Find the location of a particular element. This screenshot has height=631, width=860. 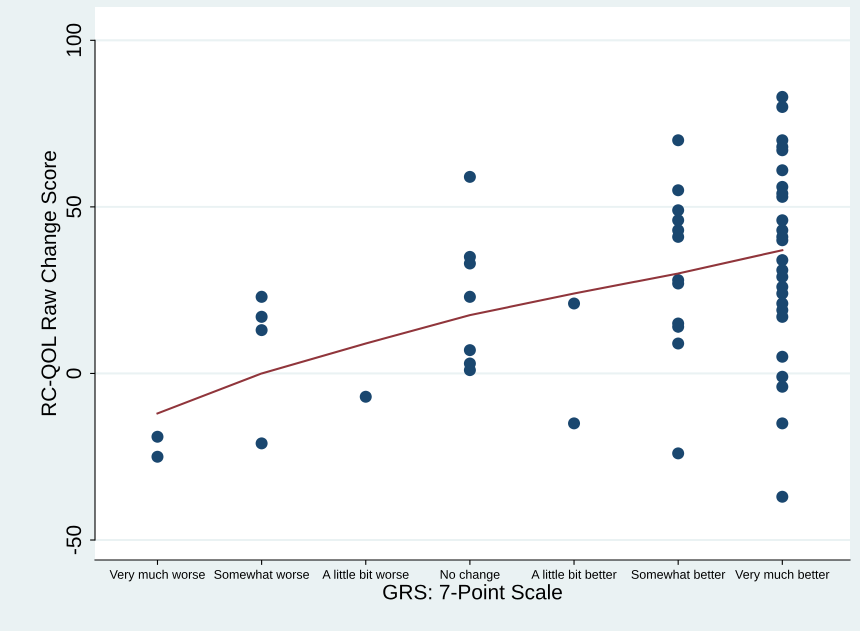

x-axis-title: GRS: 7-Point Scale is located at coordinates (472, 592).